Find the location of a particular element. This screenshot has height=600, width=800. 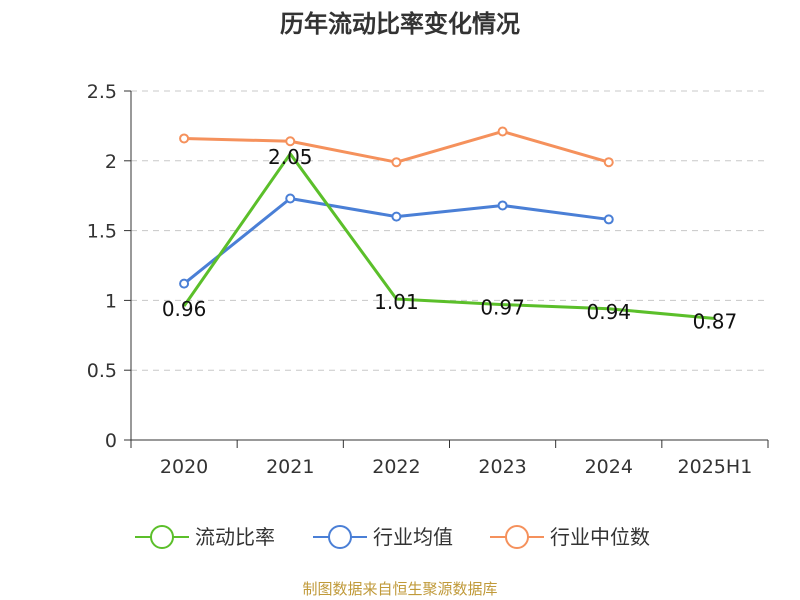

data-label: 2.05 is located at coordinates (290, 157).